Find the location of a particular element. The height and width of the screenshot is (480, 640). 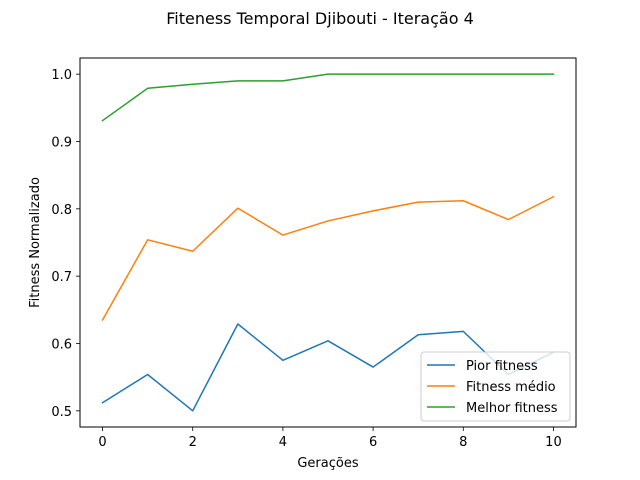

chart-title: Fiteness Temporal Djibouti - Iteração 4 is located at coordinates (320, 18).